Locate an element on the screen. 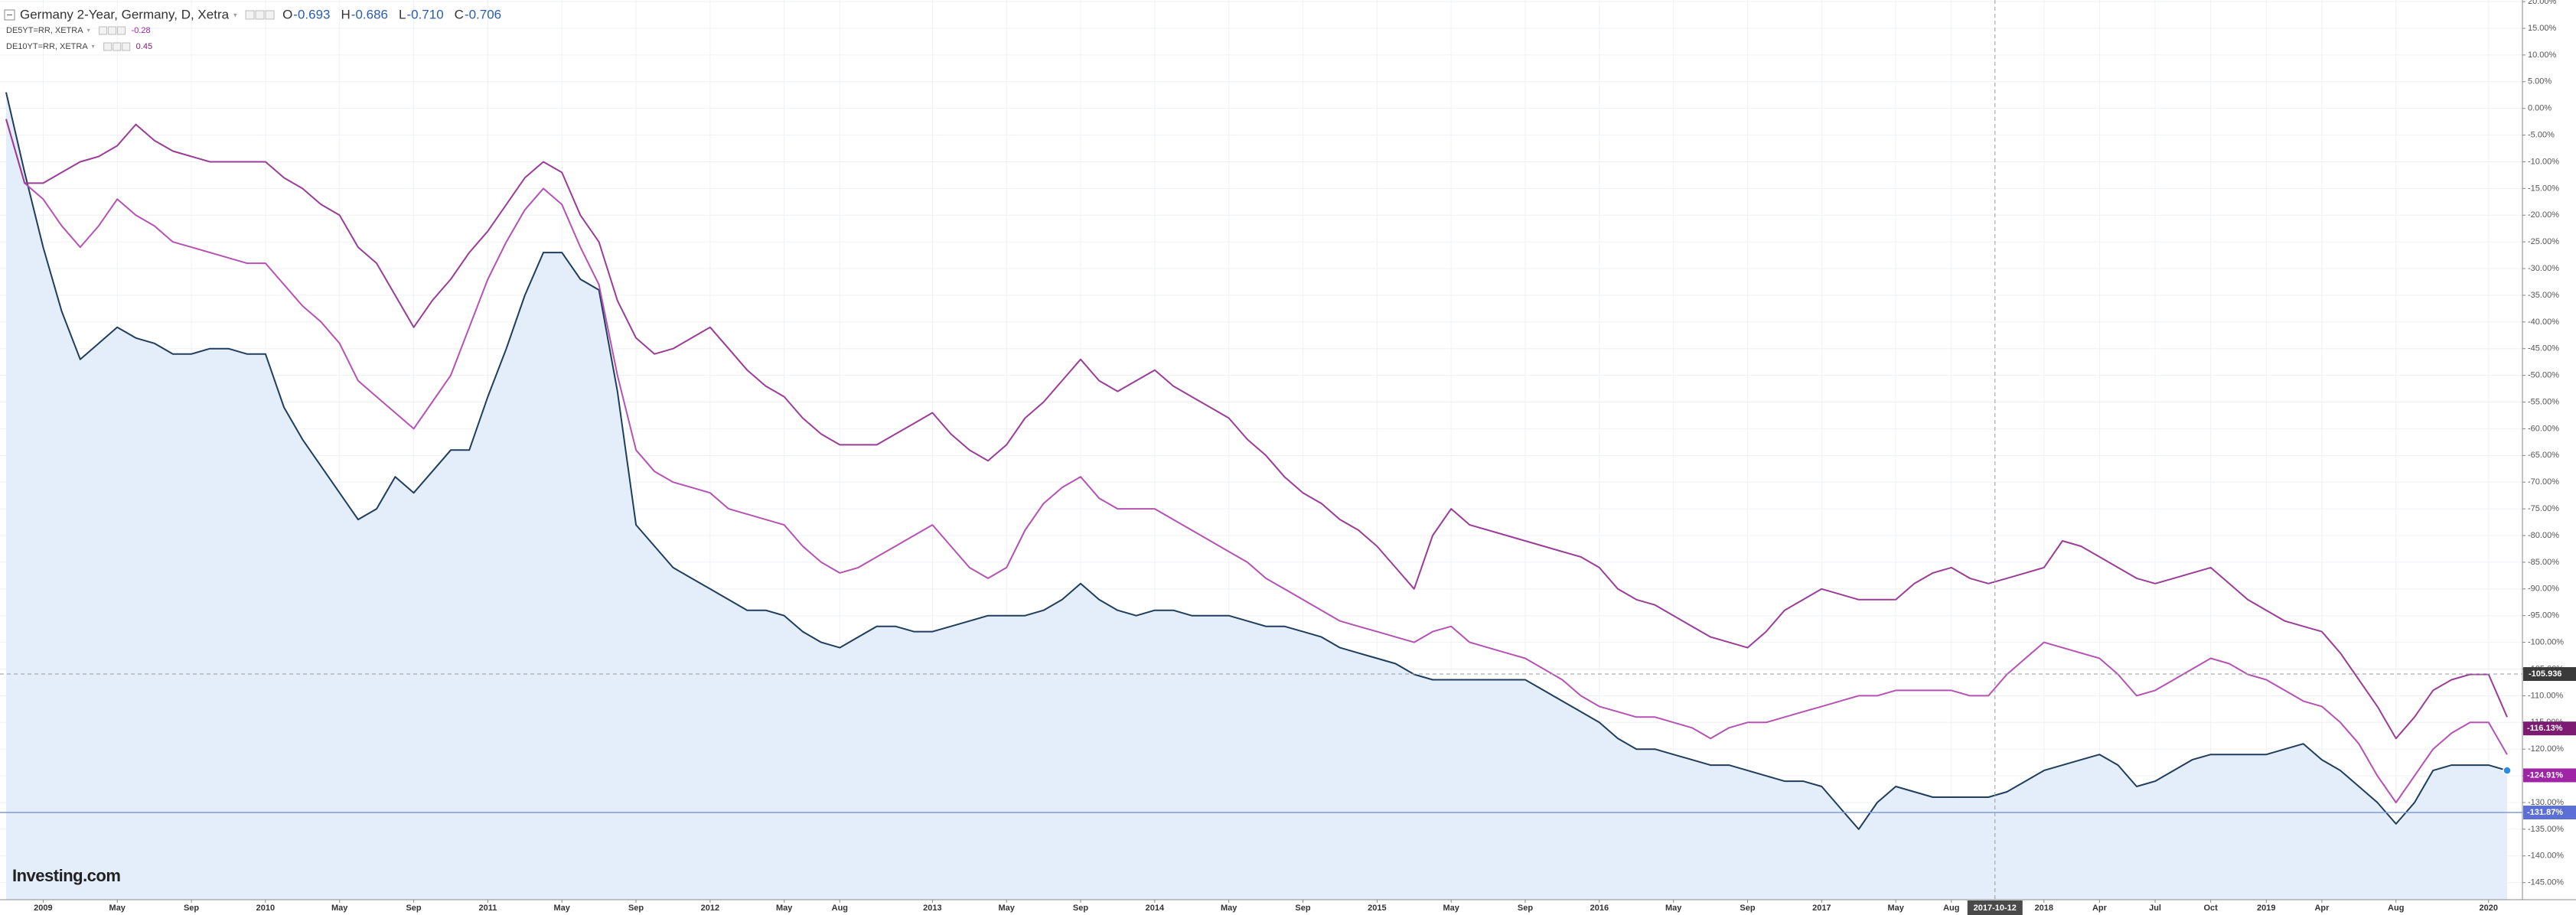  ohlc-name: H is located at coordinates (346, 14).